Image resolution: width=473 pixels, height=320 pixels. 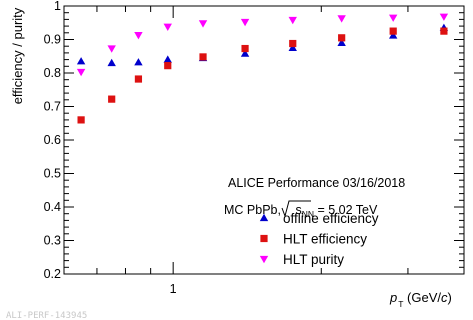 I want to click on y-tick-label: 0.3, so click(x=52, y=241).